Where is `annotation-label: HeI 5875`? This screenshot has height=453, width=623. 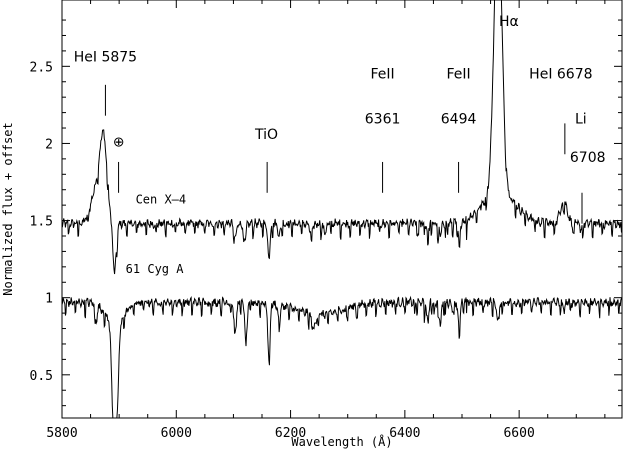
annotation-label: HeI 5875 is located at coordinates (105, 58).